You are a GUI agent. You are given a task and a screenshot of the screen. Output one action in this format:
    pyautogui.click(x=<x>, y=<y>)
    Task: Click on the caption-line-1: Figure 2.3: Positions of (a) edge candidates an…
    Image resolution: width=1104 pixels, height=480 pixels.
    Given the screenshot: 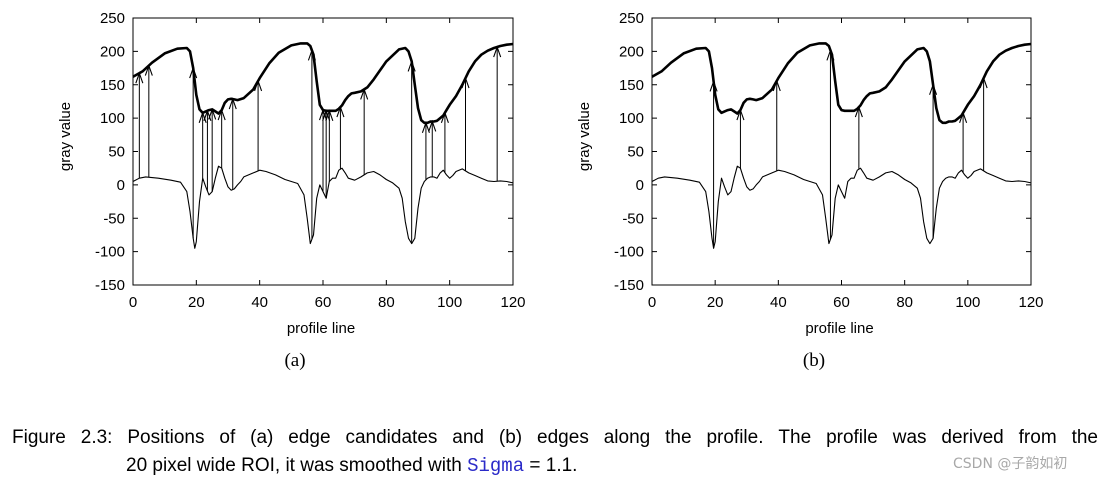 What is the action you would take?
    pyautogui.click(x=555, y=438)
    